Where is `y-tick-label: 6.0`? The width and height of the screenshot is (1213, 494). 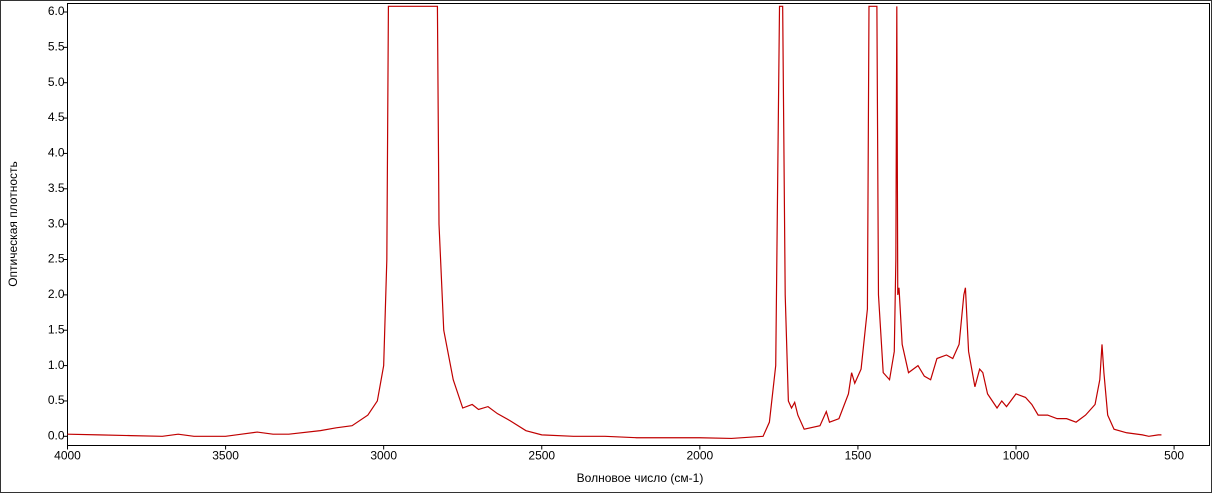 y-tick-label: 6.0 is located at coordinates (56, 11).